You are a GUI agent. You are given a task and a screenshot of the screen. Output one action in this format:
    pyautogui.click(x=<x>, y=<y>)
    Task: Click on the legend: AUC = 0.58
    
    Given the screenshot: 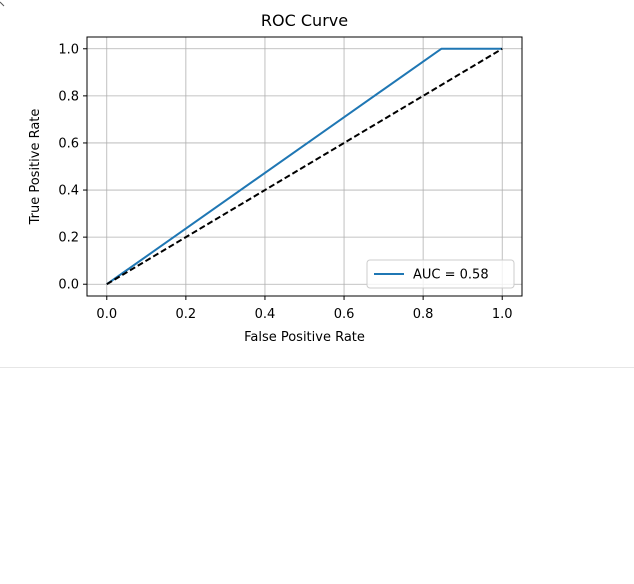 What is the action you would take?
    pyautogui.click(x=440, y=274)
    